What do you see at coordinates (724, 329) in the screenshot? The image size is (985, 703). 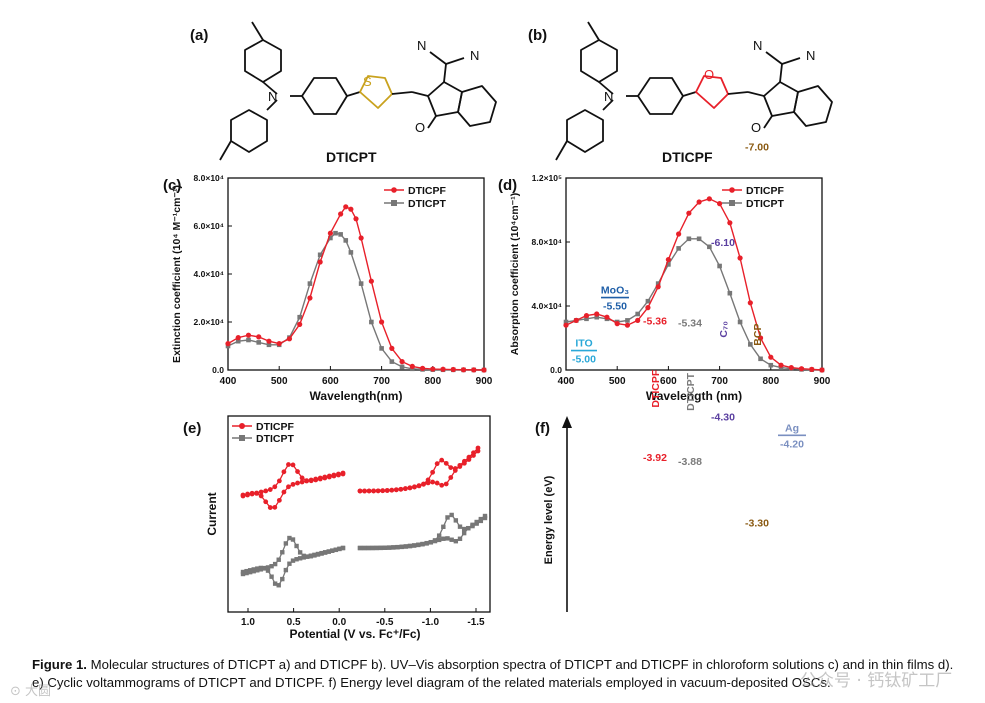 I see `level-name-4: C₇₀` at bounding box center [724, 329].